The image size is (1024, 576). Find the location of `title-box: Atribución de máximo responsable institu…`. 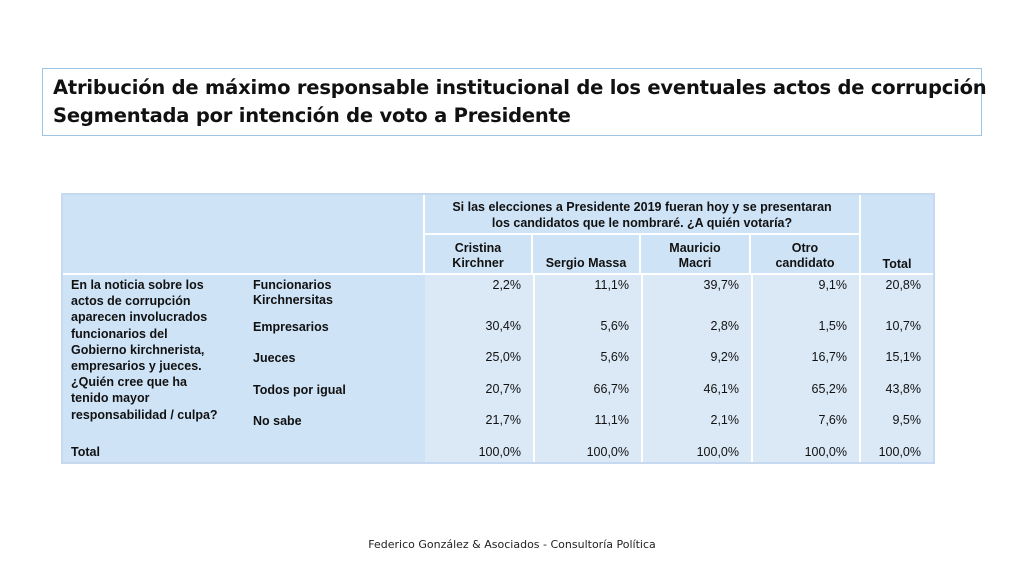

title-box: Atribución de máximo responsable institu… is located at coordinates (514, 102).